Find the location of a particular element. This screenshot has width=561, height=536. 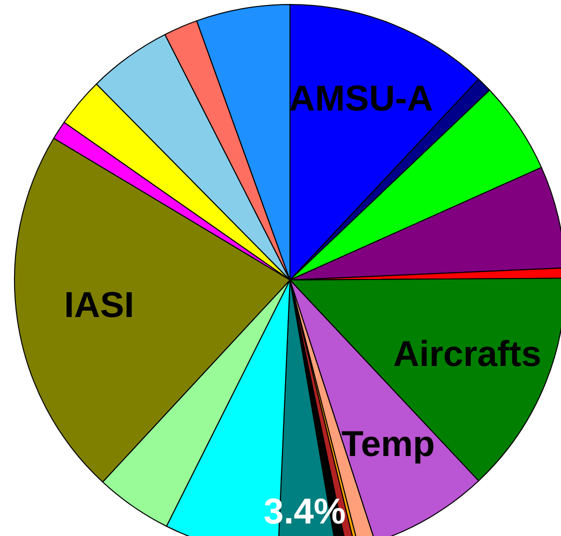

slice-label: IASI is located at coordinates (99, 305).